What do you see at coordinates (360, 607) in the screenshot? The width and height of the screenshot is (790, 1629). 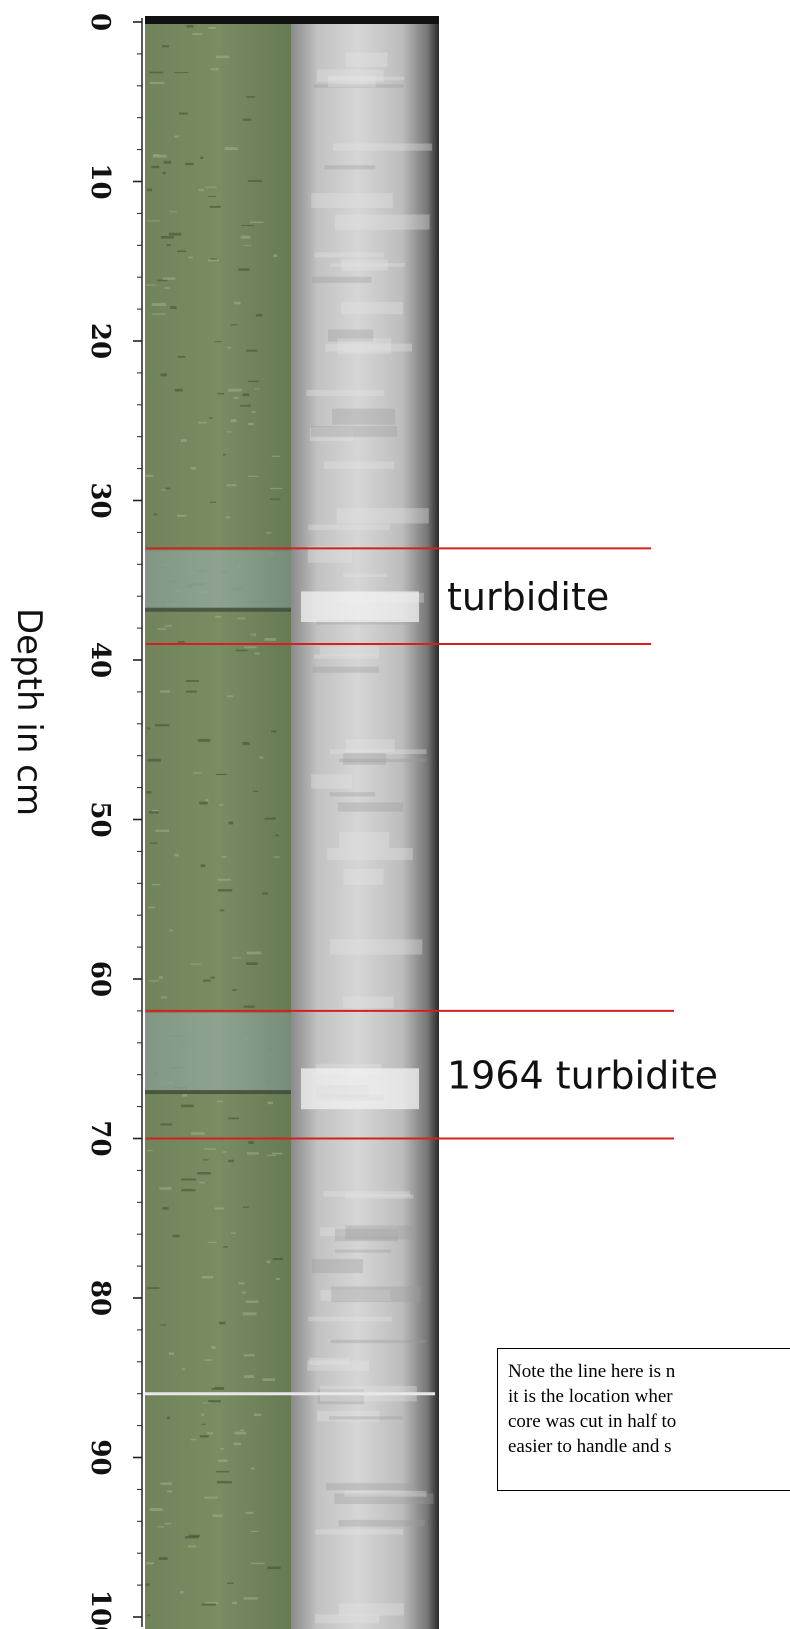 I see `xray-bright-band` at bounding box center [360, 607].